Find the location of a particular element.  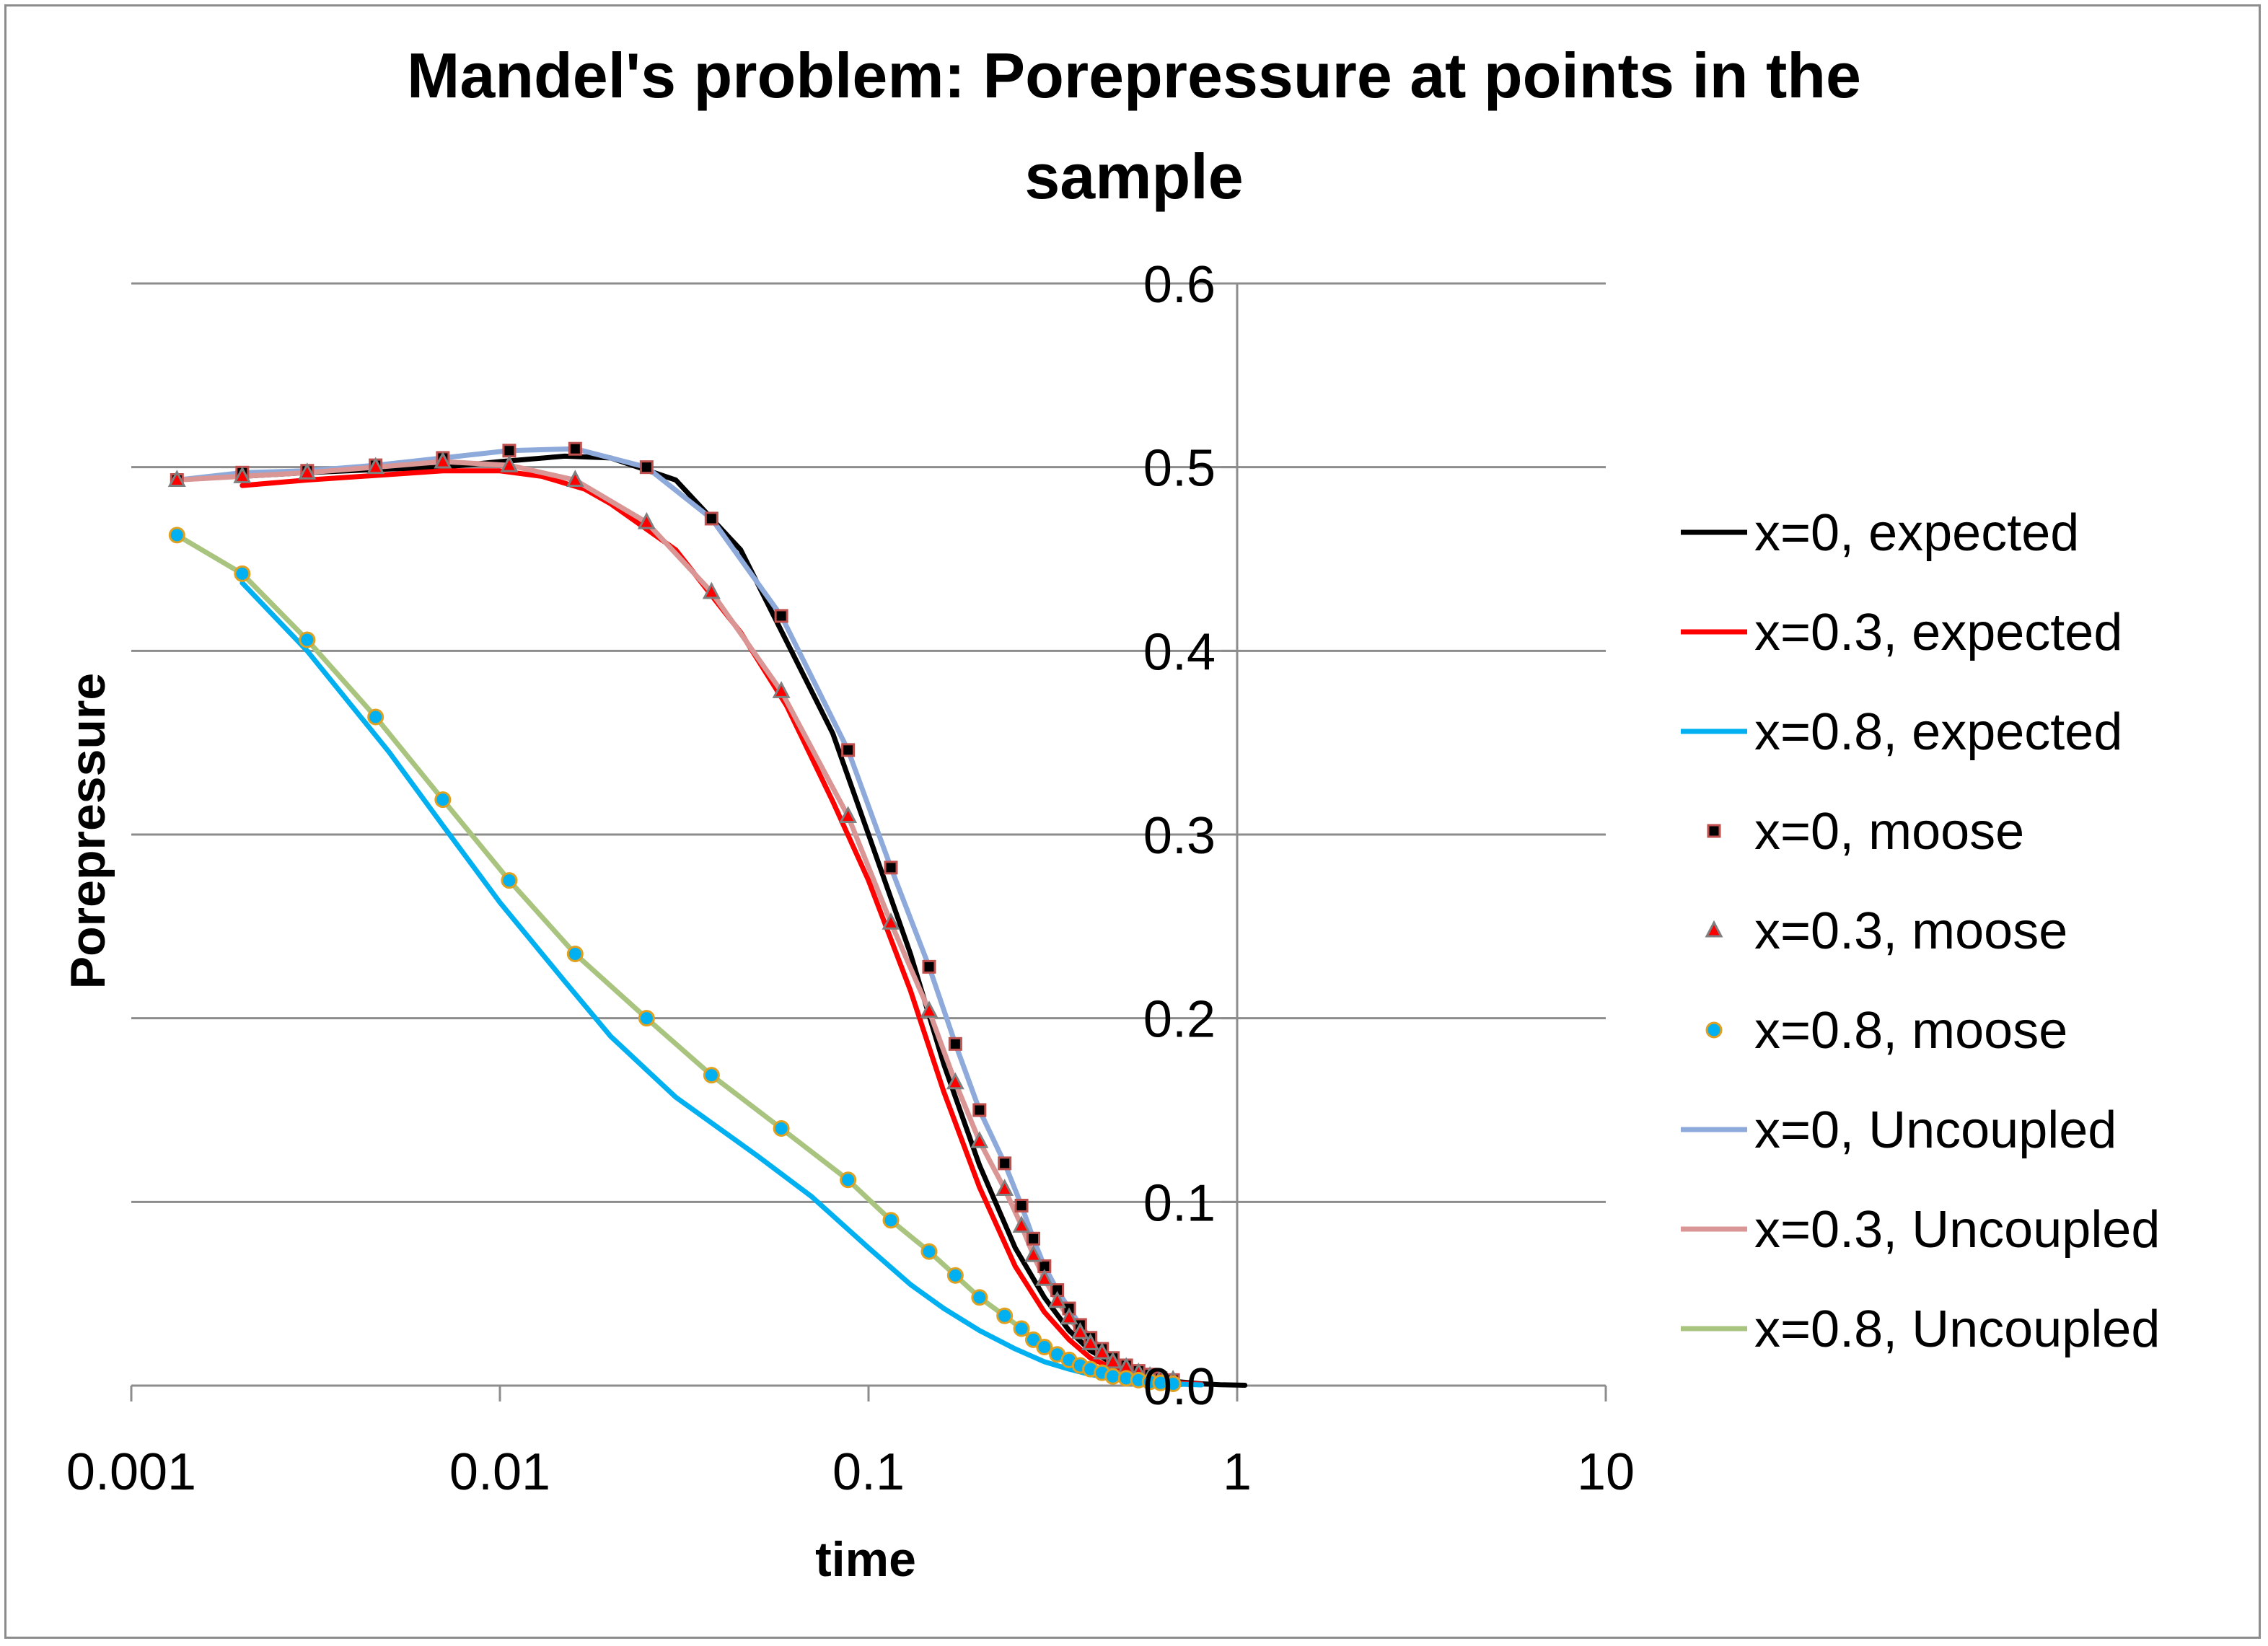

x-tick-label: 1 is located at coordinates (1238, 1472).